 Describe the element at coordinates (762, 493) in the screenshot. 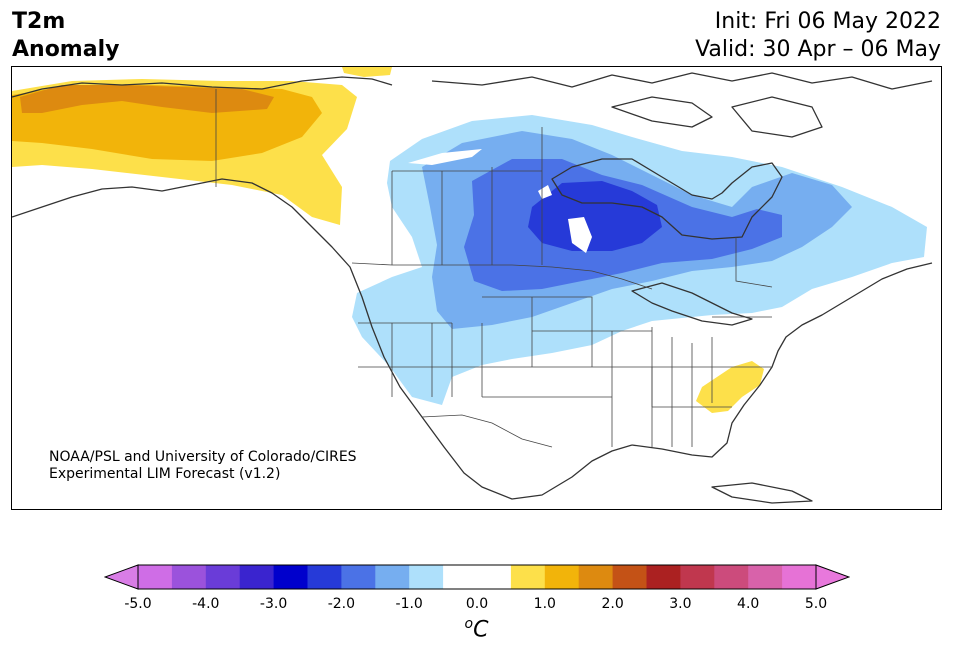

I see `cuba` at that location.